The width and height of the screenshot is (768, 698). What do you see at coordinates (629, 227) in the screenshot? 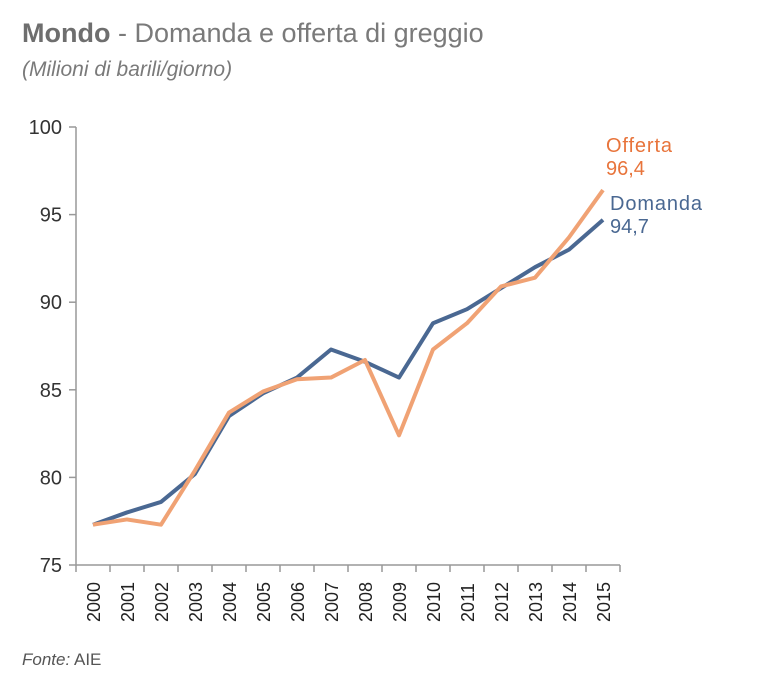
I see `domanda-value-label: 94,7` at bounding box center [629, 227].